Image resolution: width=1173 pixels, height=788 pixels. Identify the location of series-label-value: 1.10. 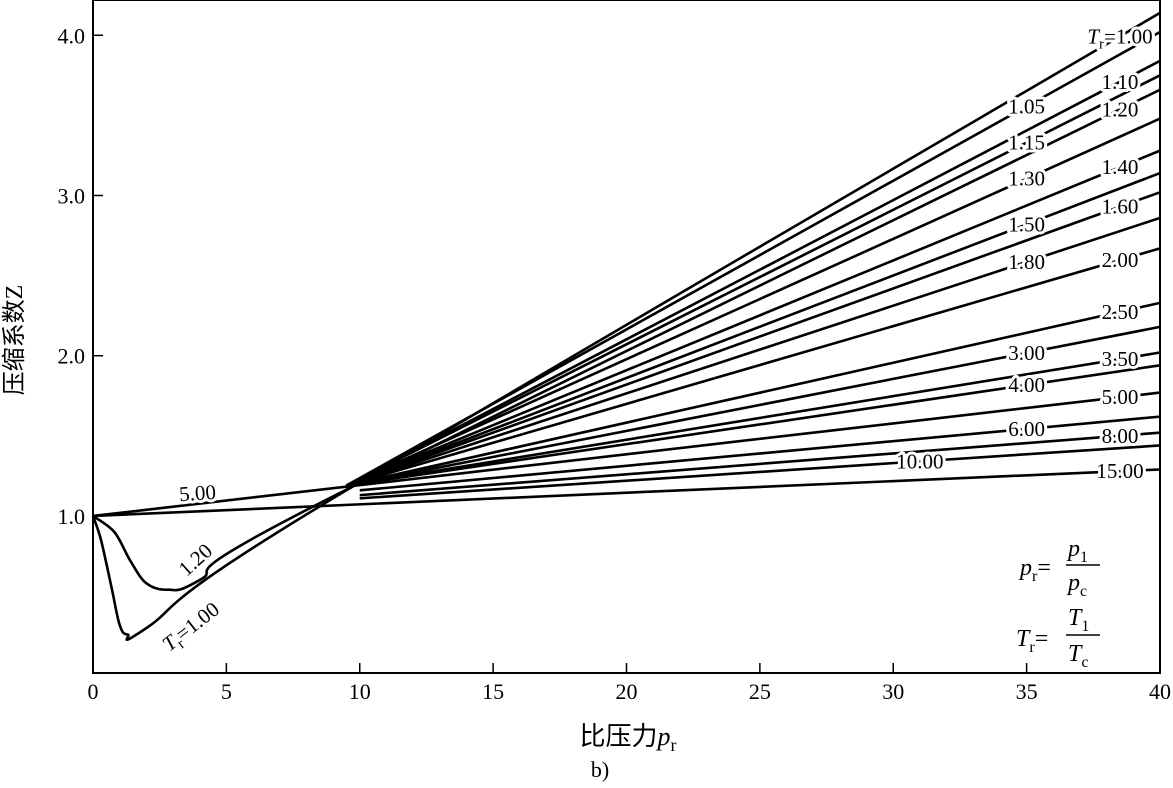
(1120, 82).